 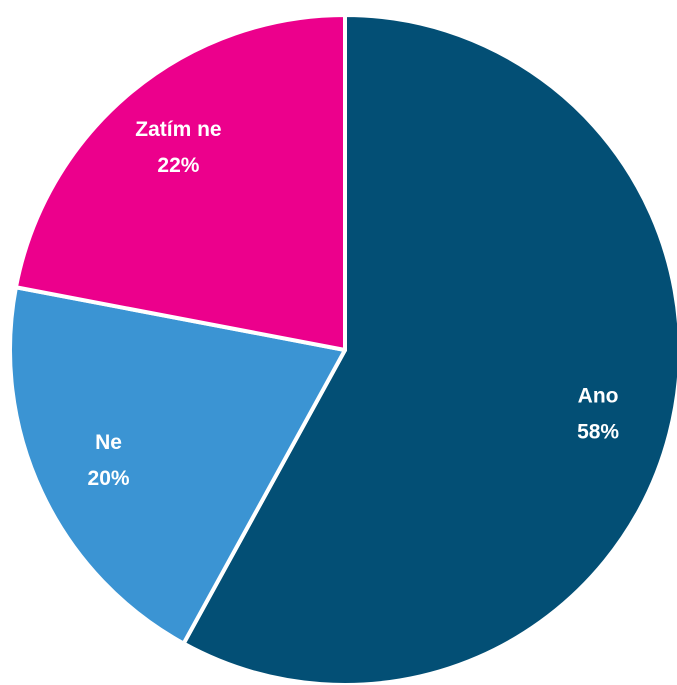 What do you see at coordinates (598, 396) in the screenshot?
I see `slice-label: Ano` at bounding box center [598, 396].